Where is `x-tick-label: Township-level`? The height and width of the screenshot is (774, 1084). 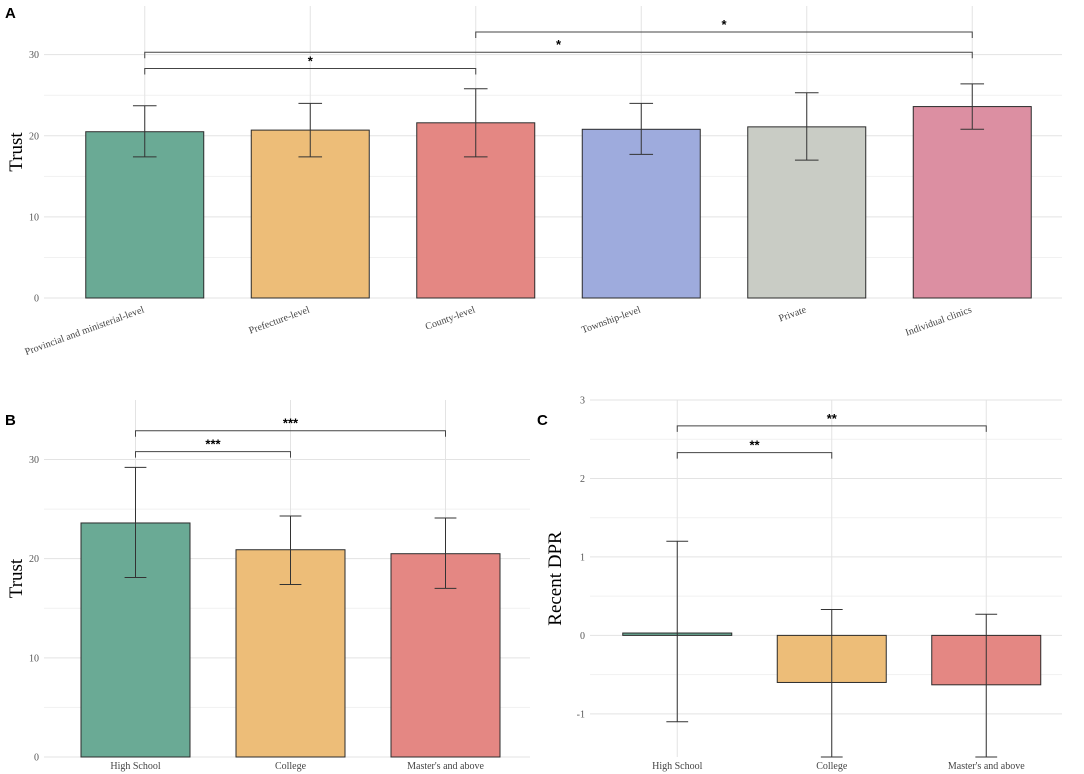 x-tick-label: Township-level is located at coordinates (611, 320).